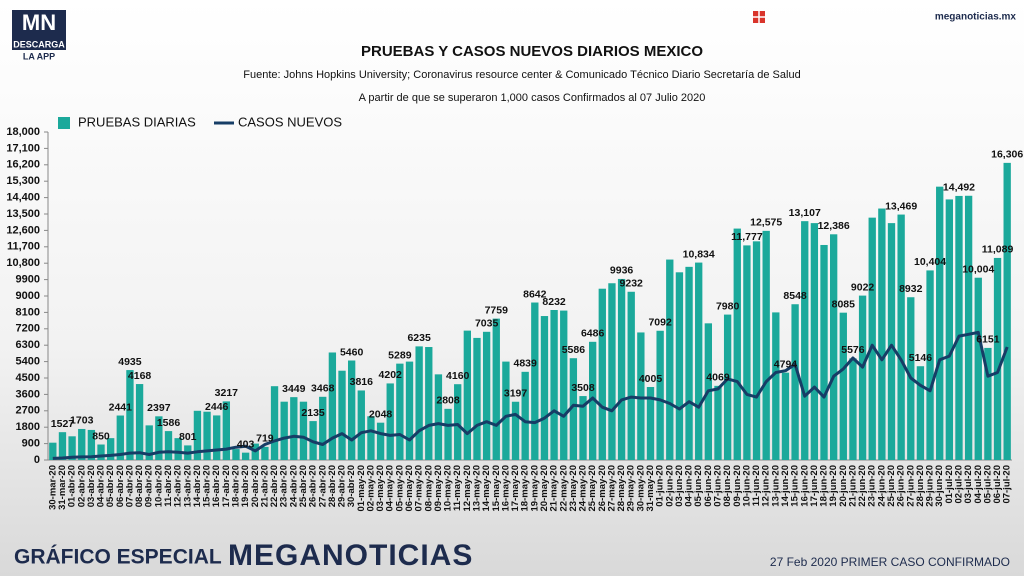  Describe the element at coordinates (930, 262) in the screenshot. I see `data-label: 10,404` at that location.